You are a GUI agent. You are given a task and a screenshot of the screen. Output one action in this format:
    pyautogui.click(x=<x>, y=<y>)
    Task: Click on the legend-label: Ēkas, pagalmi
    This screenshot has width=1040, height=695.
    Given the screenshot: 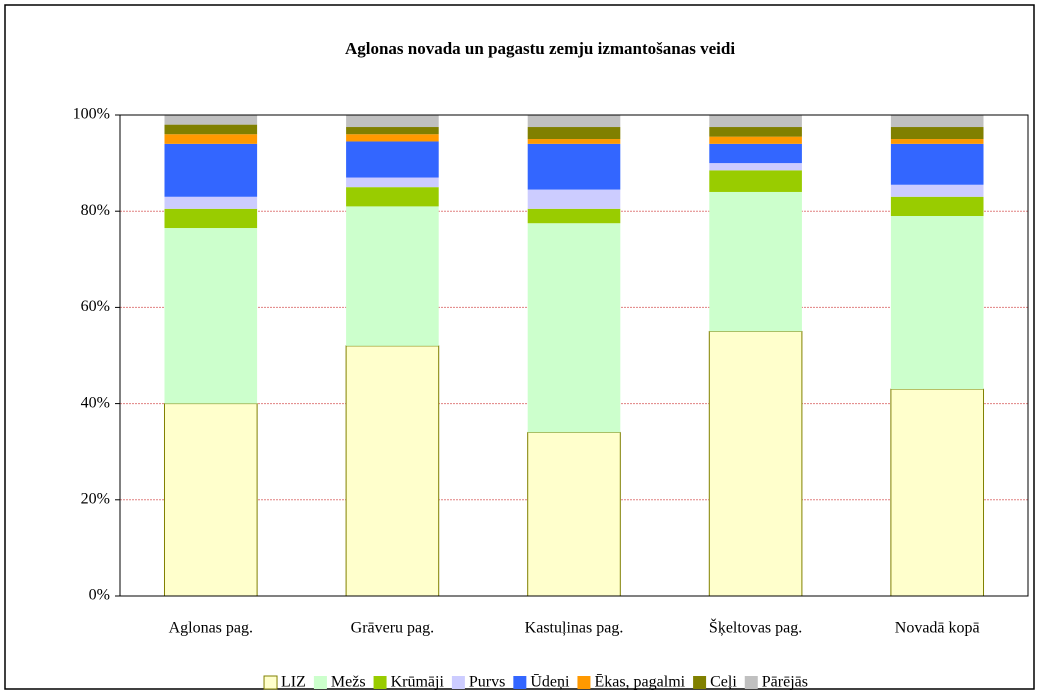 What is the action you would take?
    pyautogui.click(x=639, y=682)
    